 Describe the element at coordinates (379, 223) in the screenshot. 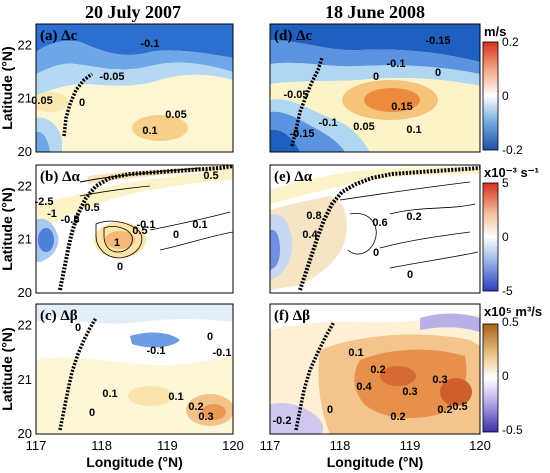

I see `contour-label-e-2: 0.6` at that location.